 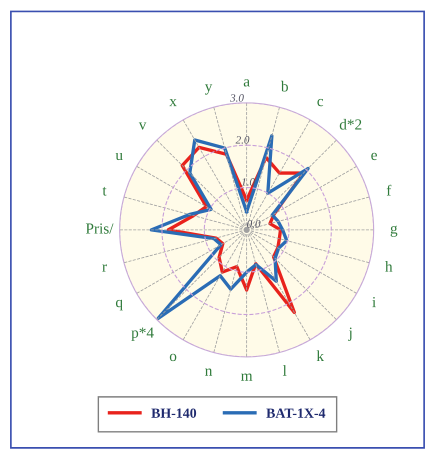 What do you see at coordinates (320, 355) in the screenshot?
I see `spoke-label: k` at bounding box center [320, 355].